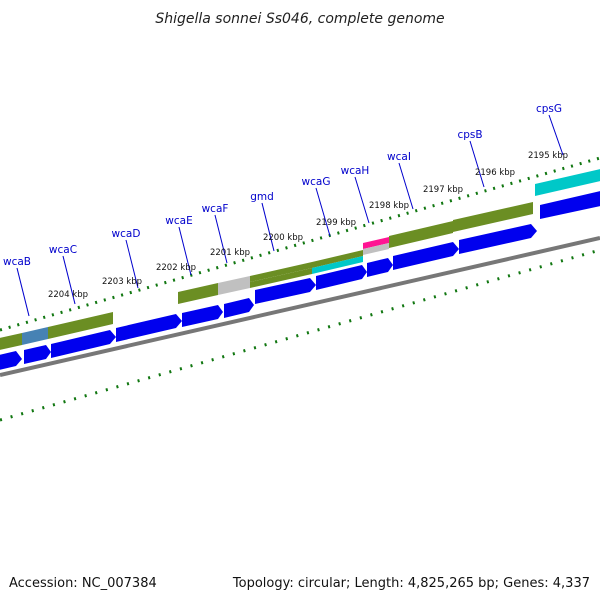 This screenshot has width=600, height=600. I want to click on accession-label: Accession: NC_007384, so click(83, 583).